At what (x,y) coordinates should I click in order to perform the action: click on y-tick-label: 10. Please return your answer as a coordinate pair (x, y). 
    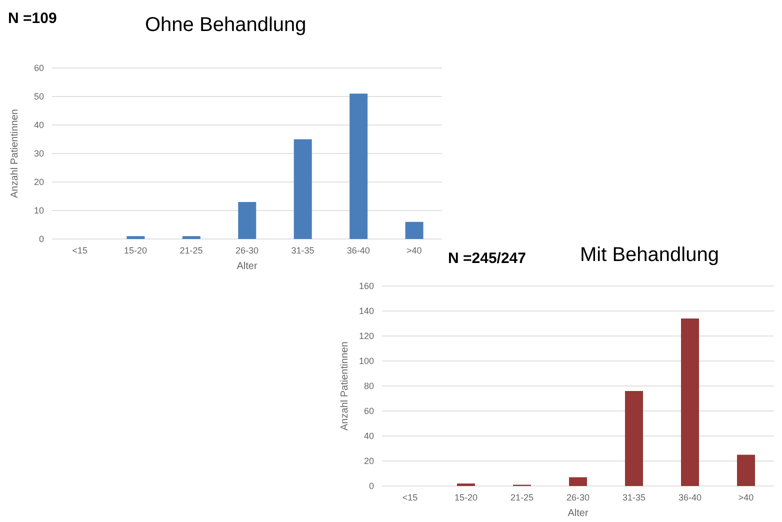
    Looking at the image, I should click on (39, 211).